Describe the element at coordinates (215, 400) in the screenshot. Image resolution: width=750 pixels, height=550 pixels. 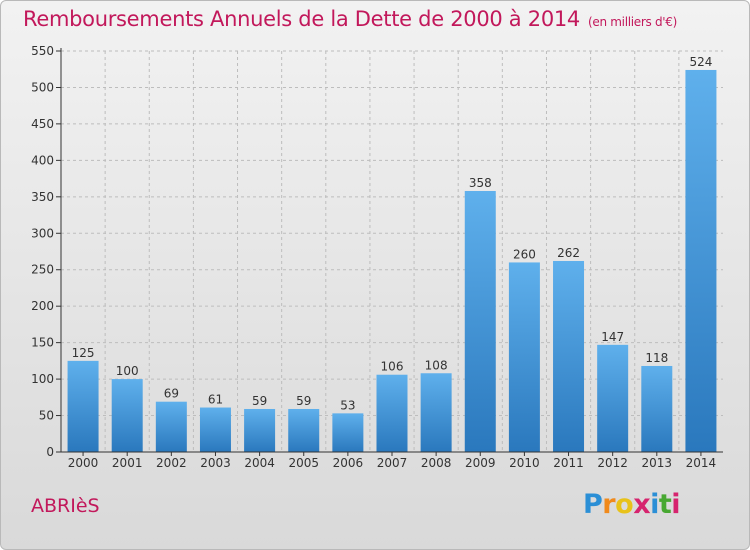
I see `bar-value-label: 61` at that location.